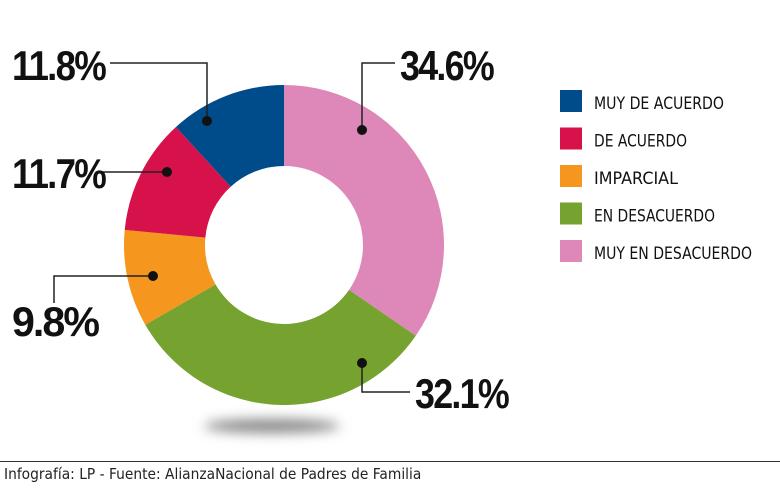 This screenshot has width=780, height=489. Describe the element at coordinates (59, 65) in the screenshot. I see `data-label: 11.8%` at that location.